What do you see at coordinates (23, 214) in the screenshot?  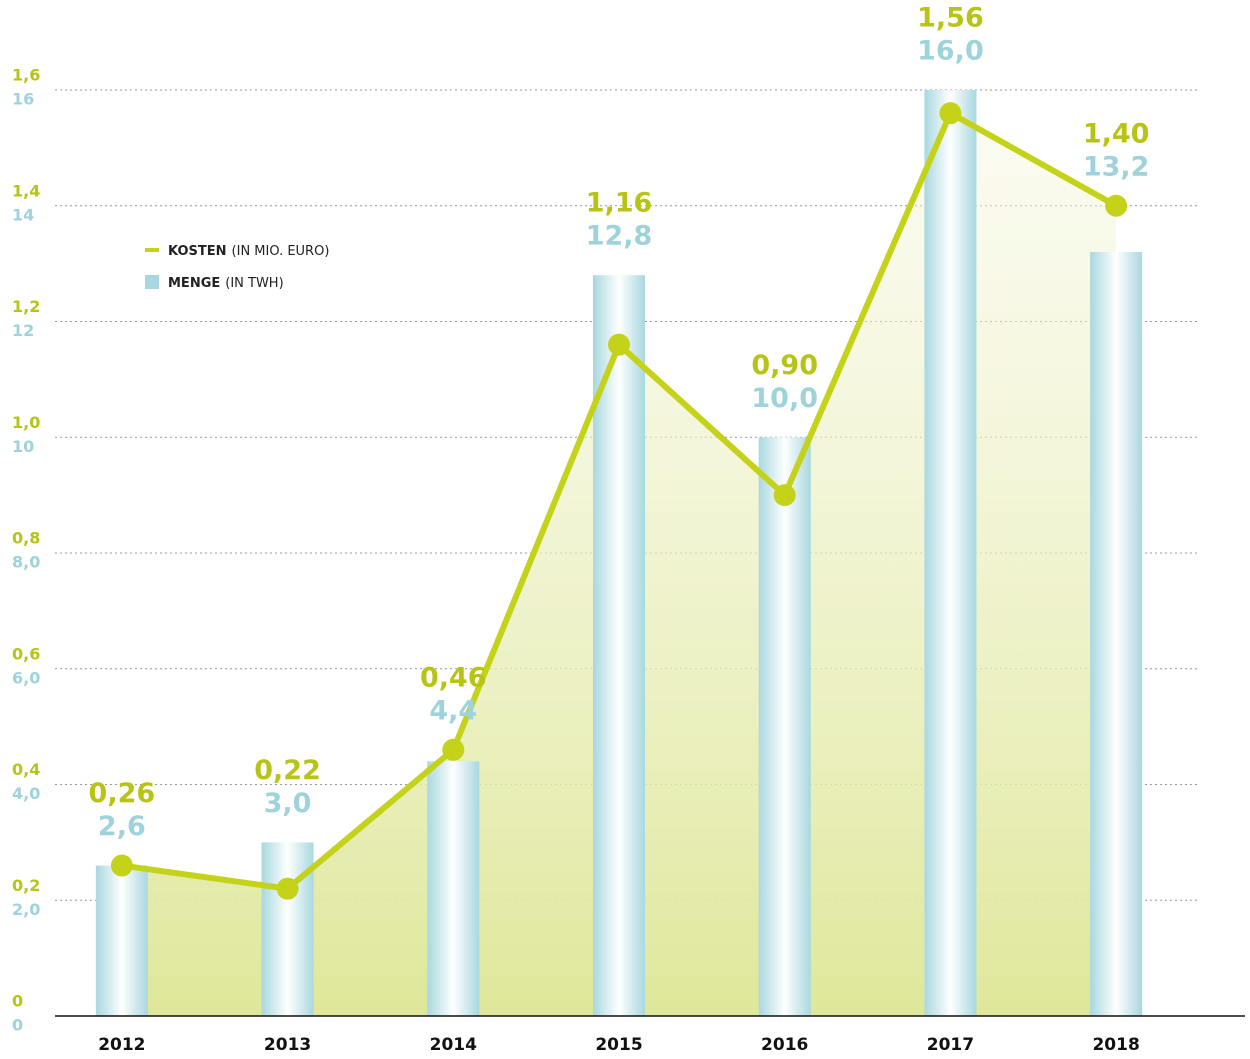 I see `y2-tick-label: 14` at bounding box center [23, 214].